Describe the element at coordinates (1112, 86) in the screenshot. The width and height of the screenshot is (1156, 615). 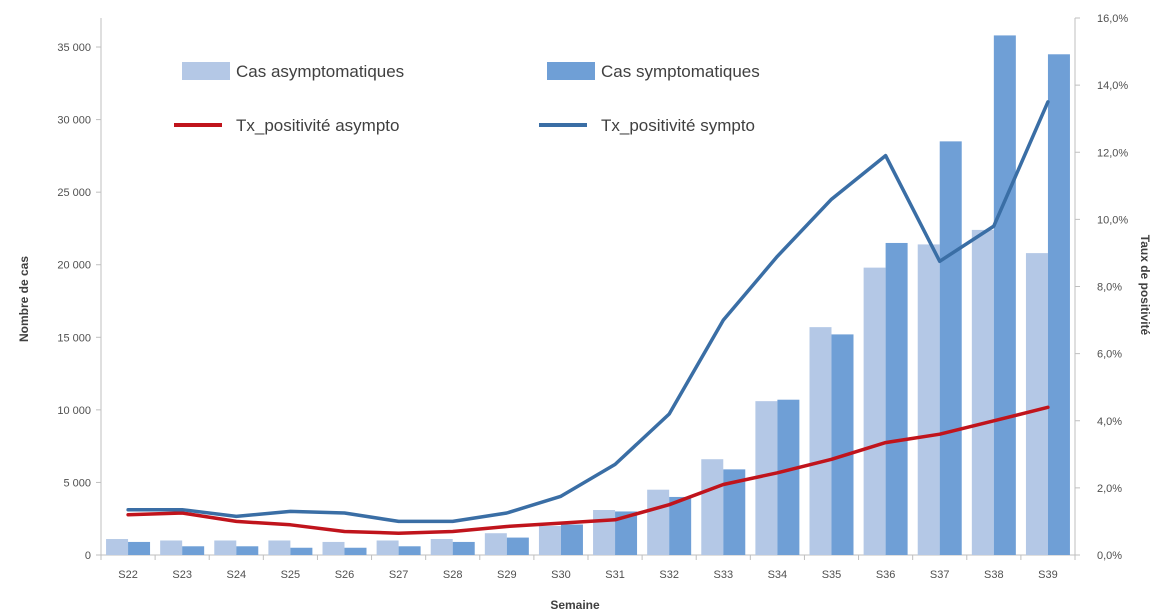
I see `y2-tick-label: 14,0%` at that location.